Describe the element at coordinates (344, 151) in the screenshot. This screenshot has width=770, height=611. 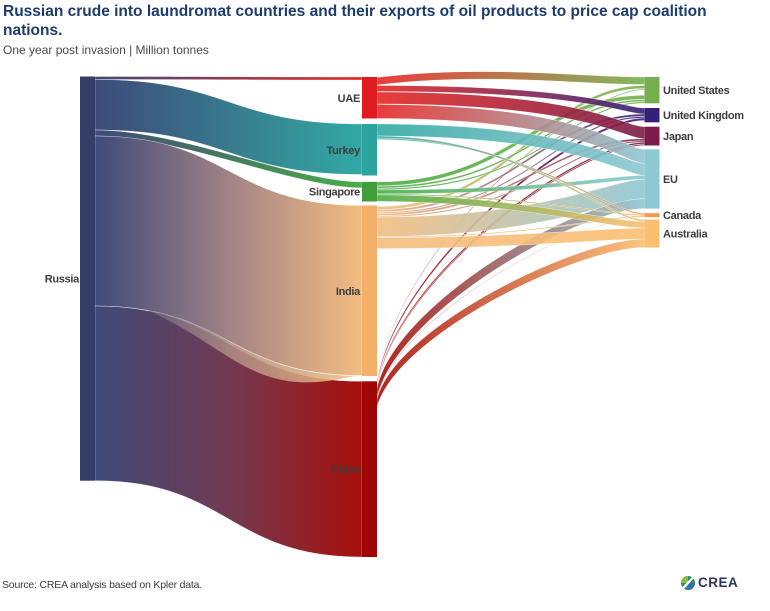
I see `svg-text: Turkey` at that location.